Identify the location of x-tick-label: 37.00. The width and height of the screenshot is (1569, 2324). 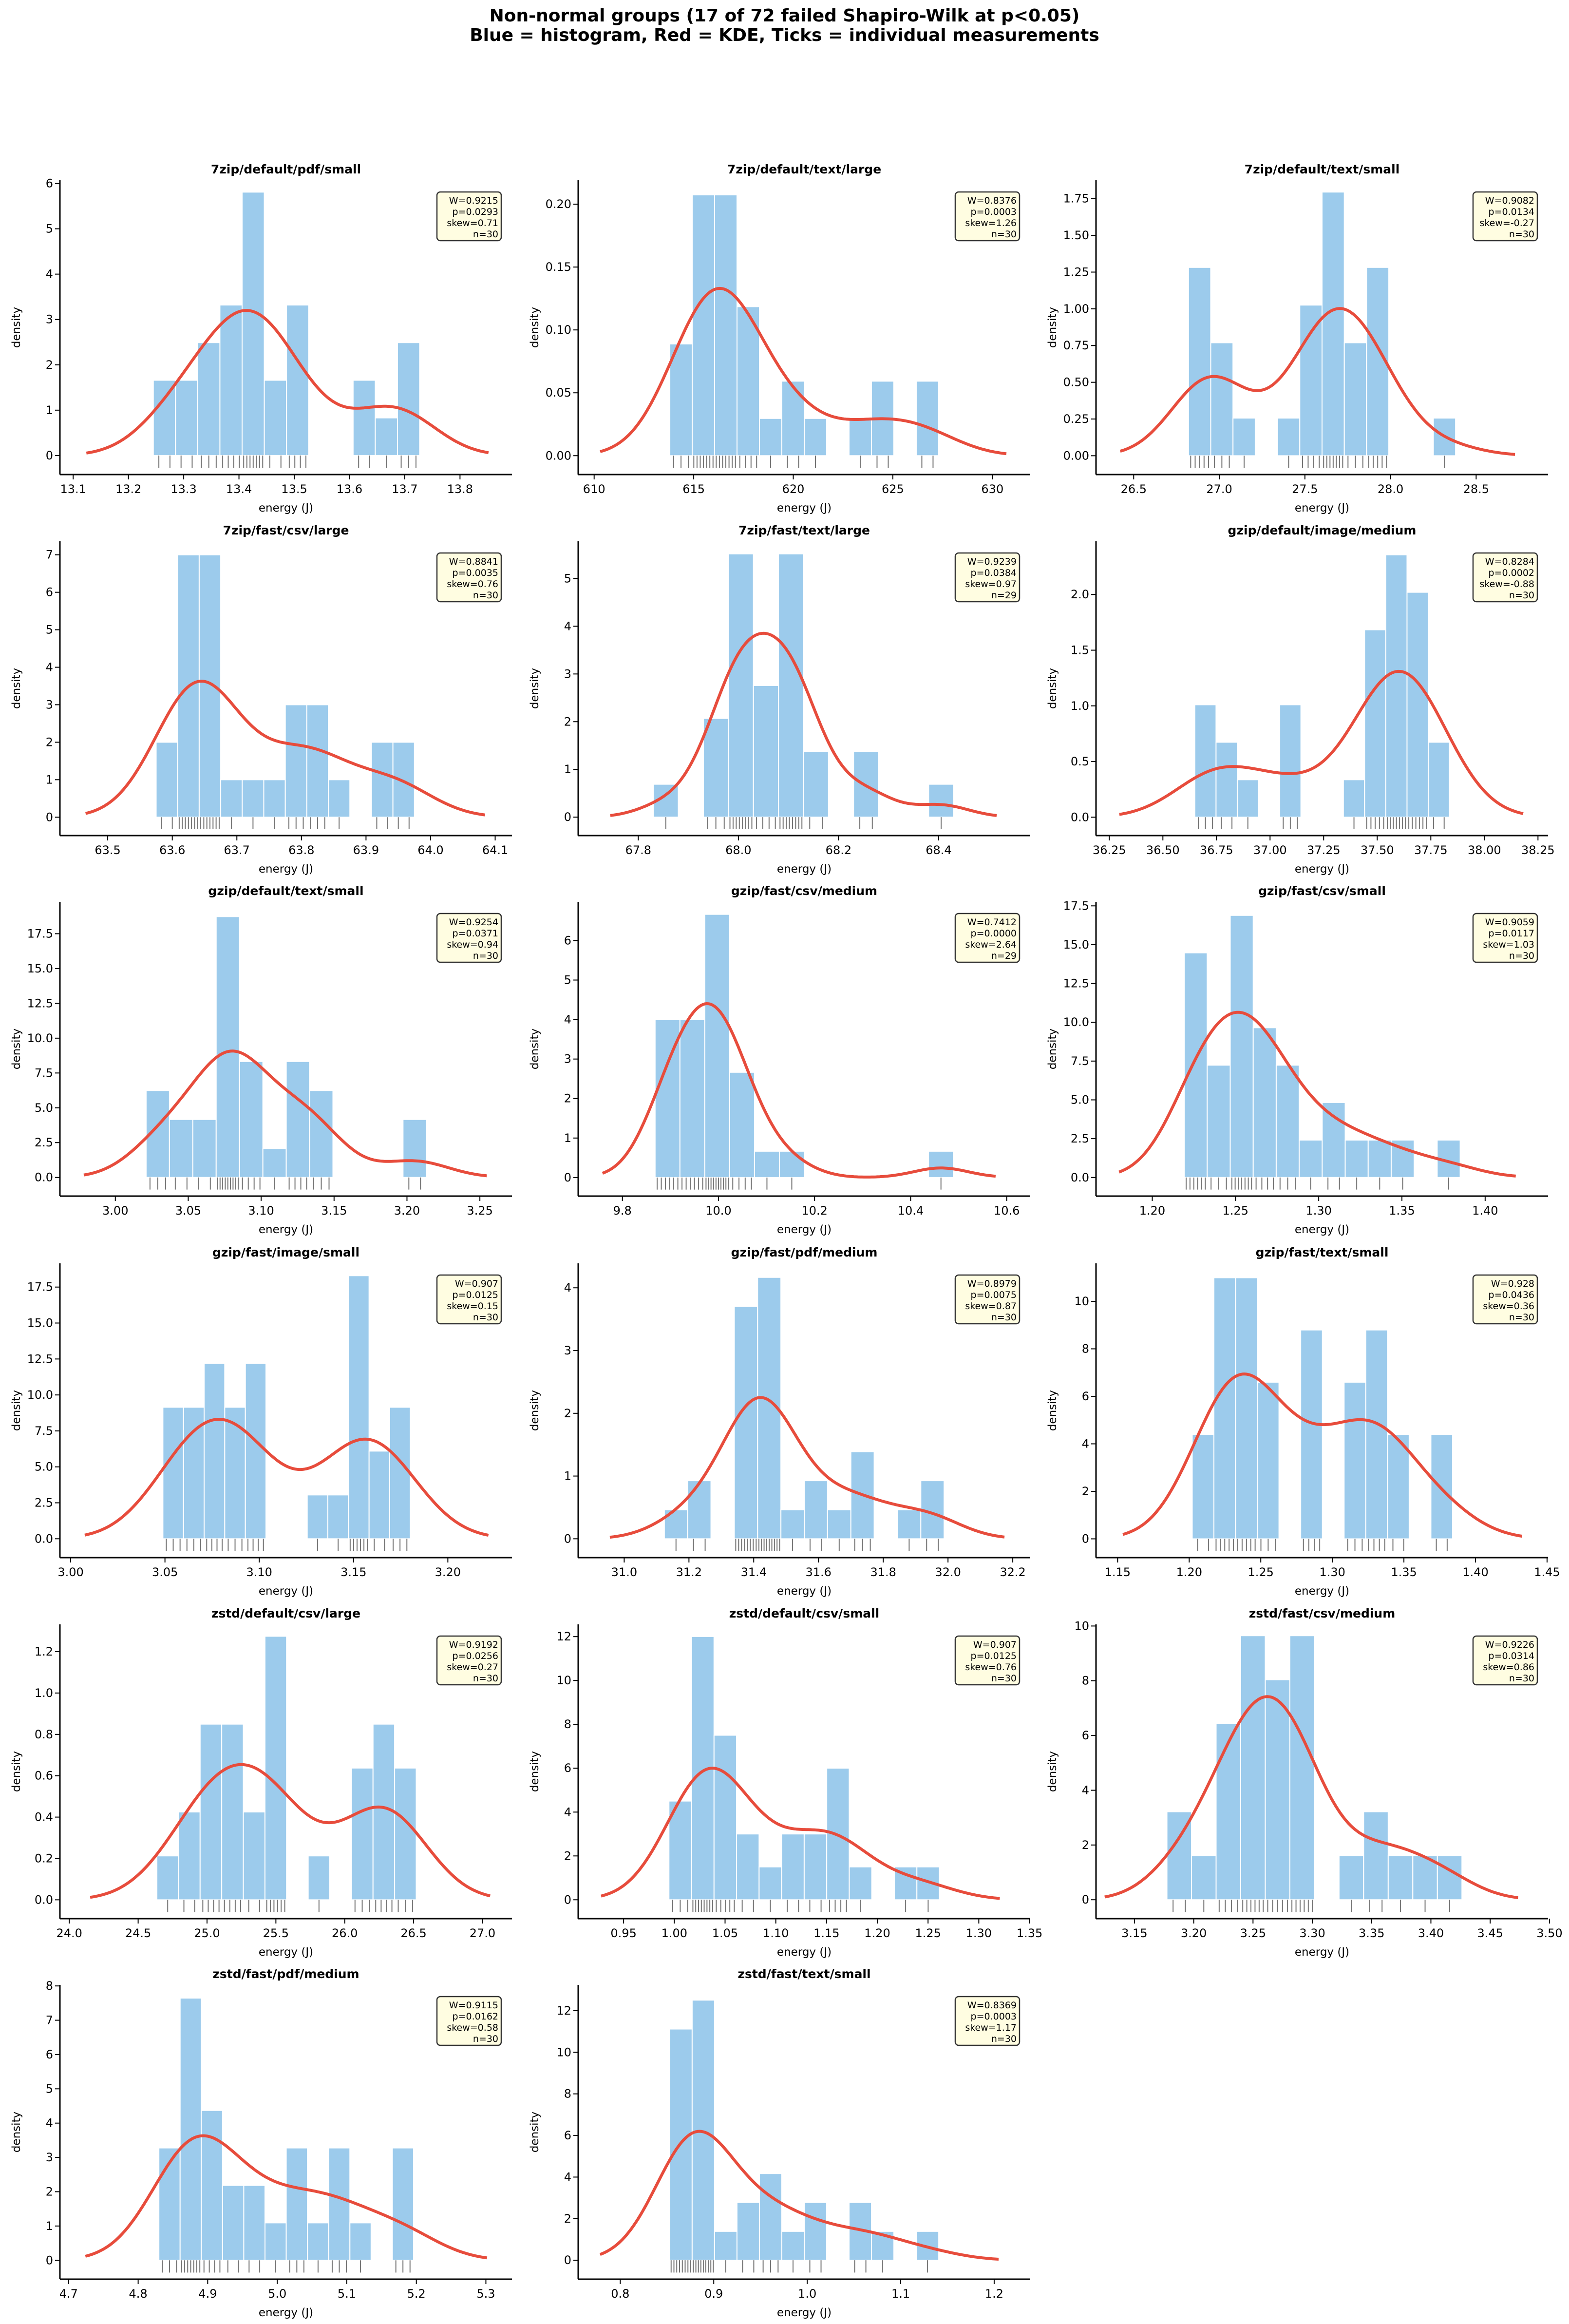
(1270, 850).